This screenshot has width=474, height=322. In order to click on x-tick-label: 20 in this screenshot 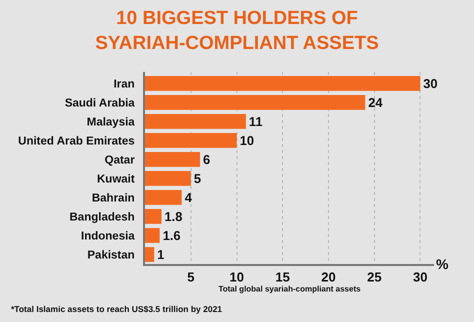, I will do `click(328, 277)`.